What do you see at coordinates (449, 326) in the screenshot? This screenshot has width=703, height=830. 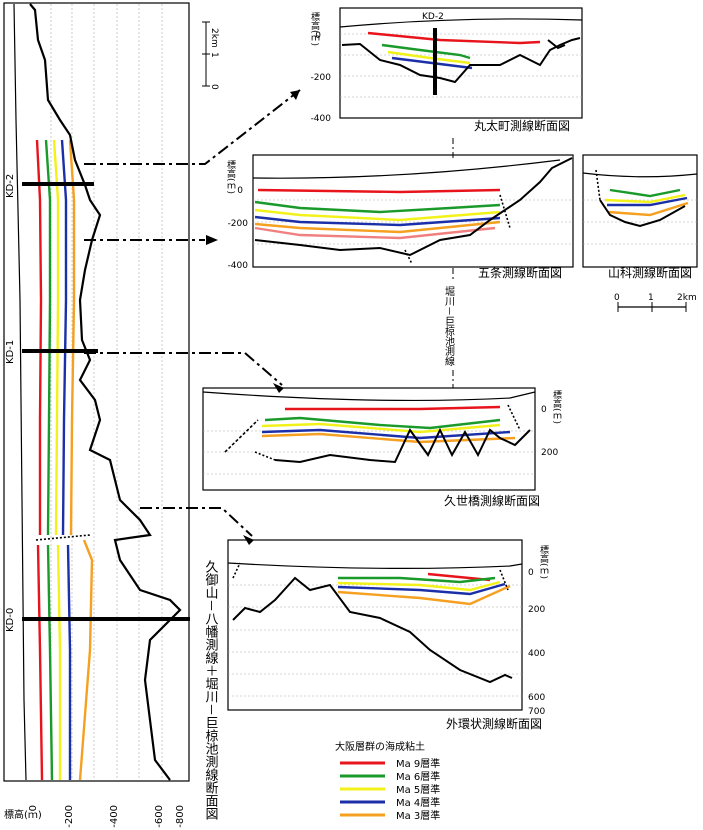 I see `horikawa-label: 堀川－巨椋池測線` at bounding box center [449, 326].